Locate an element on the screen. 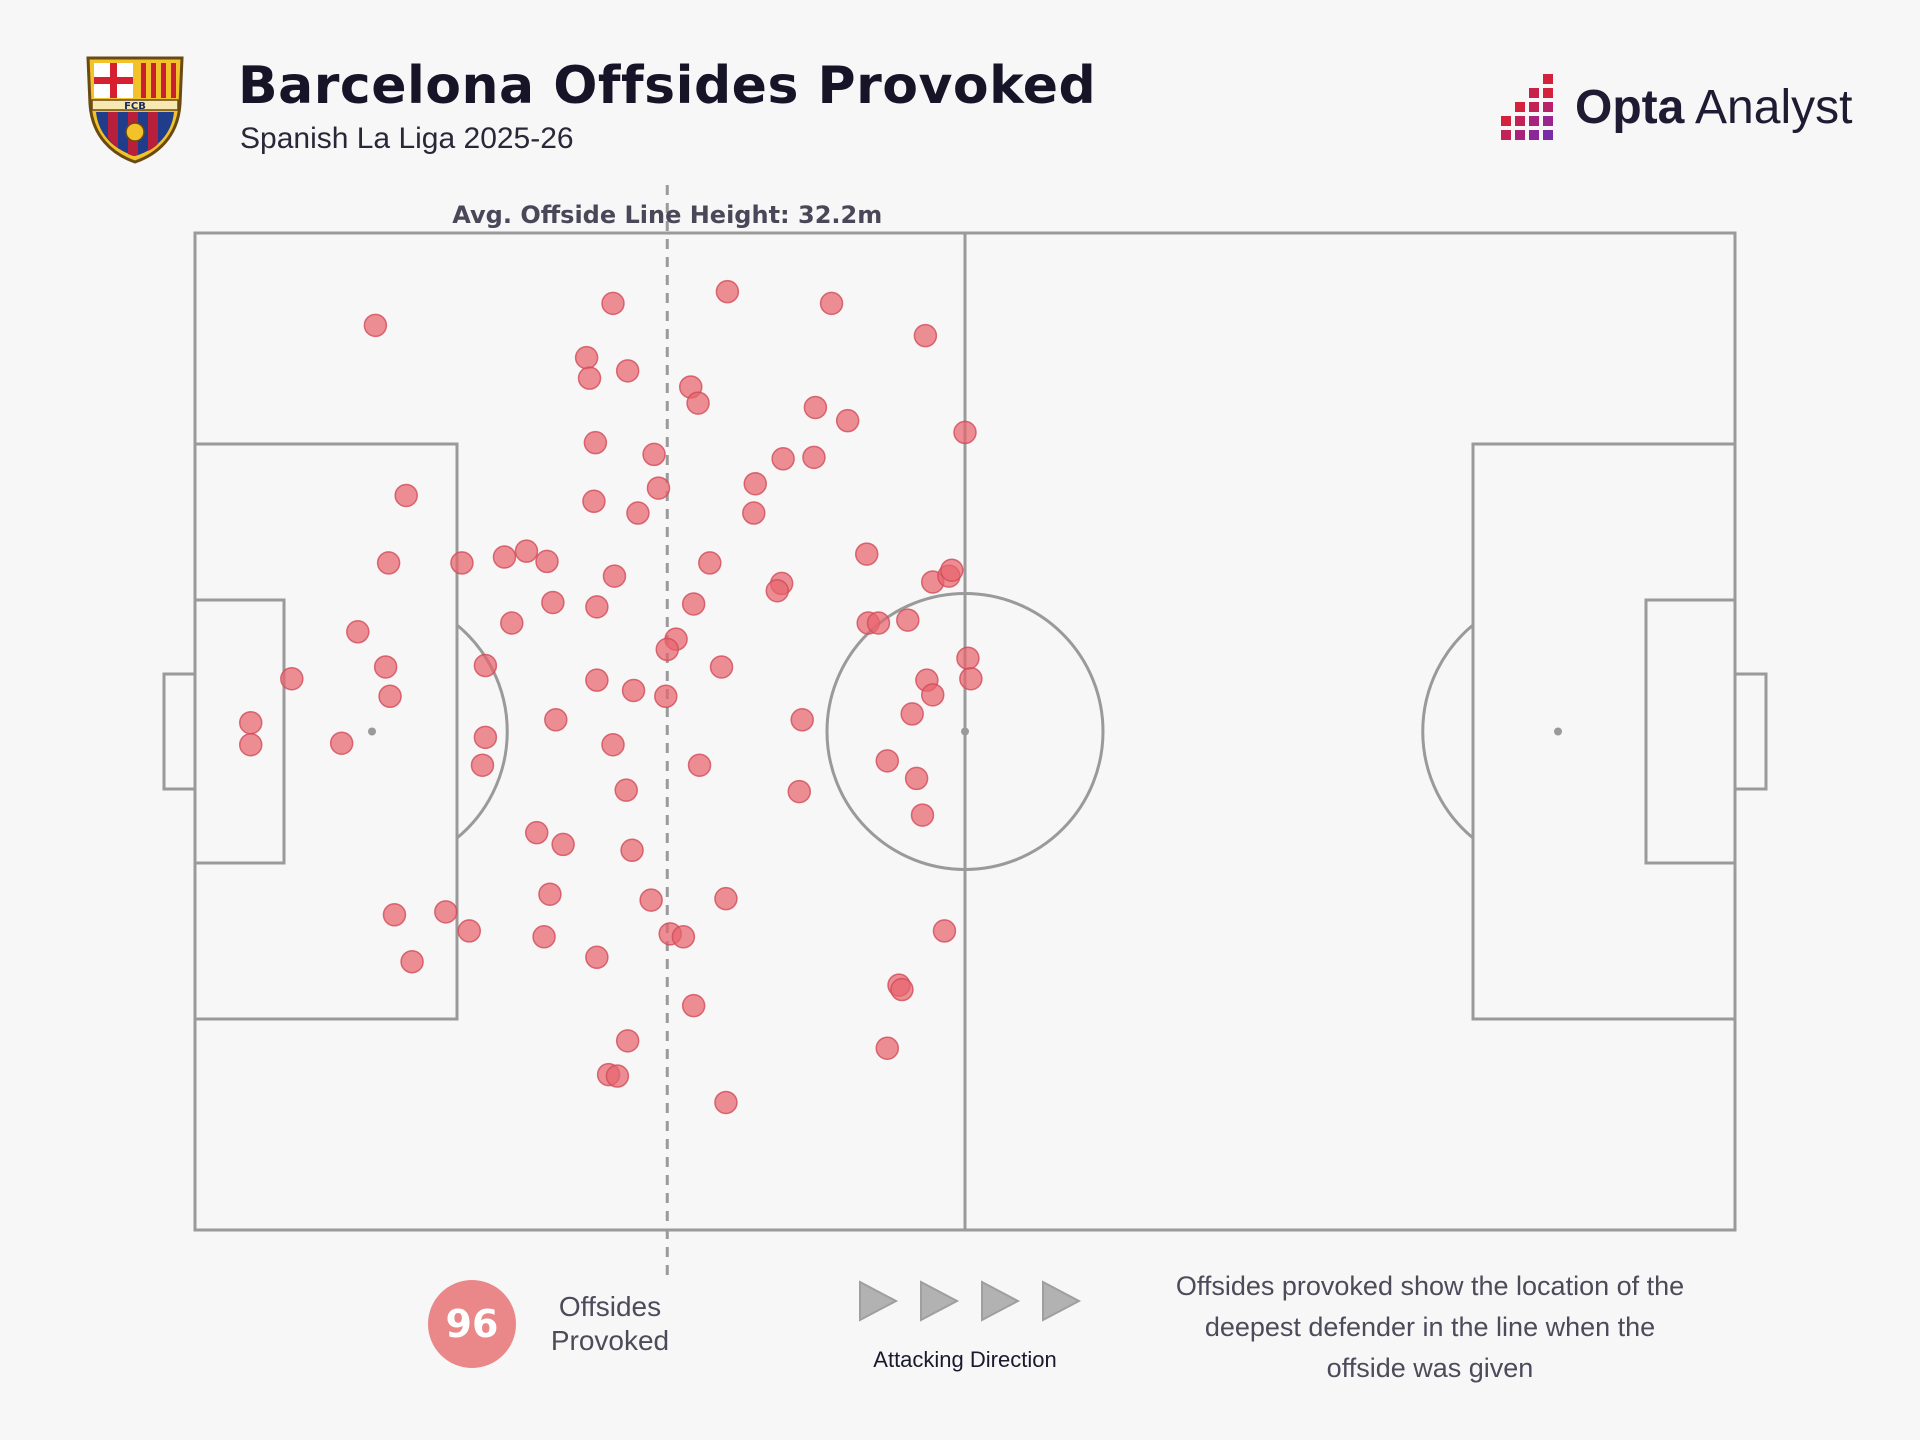 The height and width of the screenshot is (1440, 1920). avg-offside-label: Avg. Offside Line Height: 32.2m is located at coordinates (667, 215).